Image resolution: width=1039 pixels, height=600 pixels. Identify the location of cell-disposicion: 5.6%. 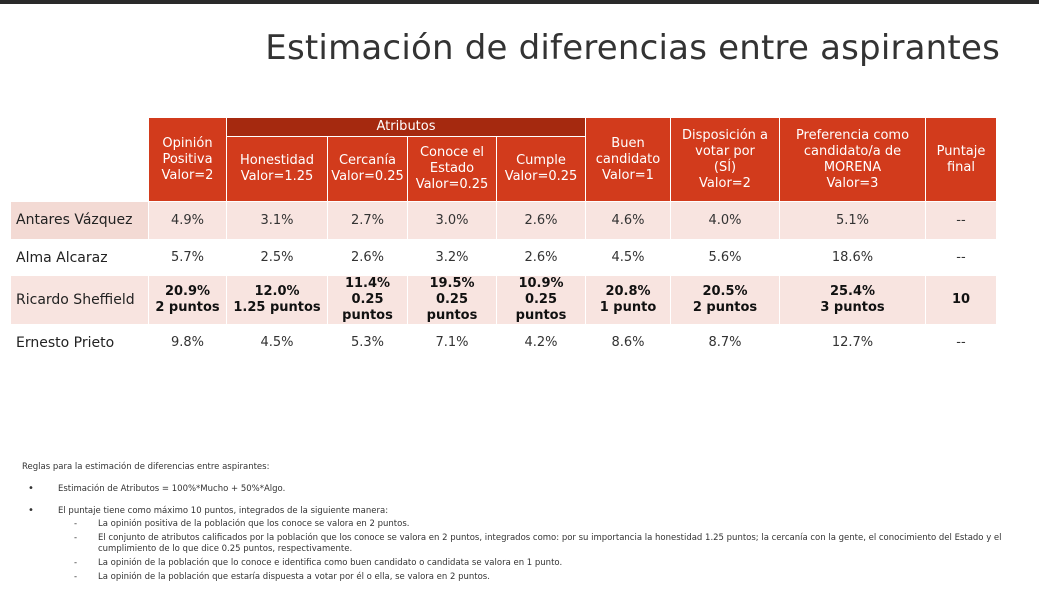
(725, 257).